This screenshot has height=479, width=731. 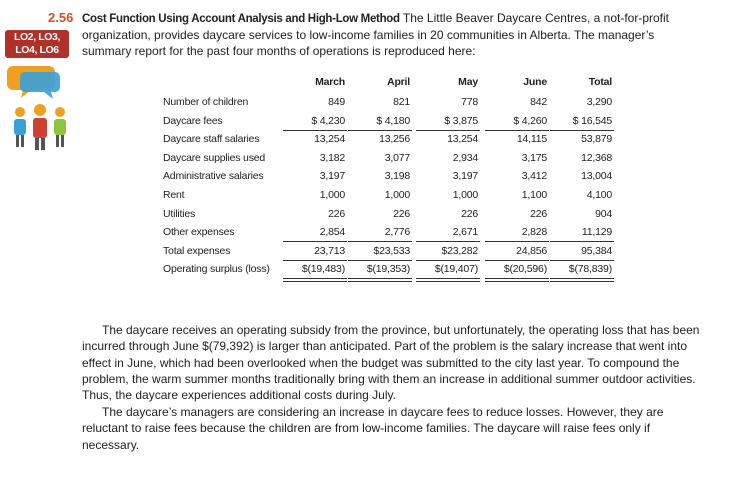 What do you see at coordinates (603, 213) in the screenshot?
I see `table-cell: 904` at bounding box center [603, 213].